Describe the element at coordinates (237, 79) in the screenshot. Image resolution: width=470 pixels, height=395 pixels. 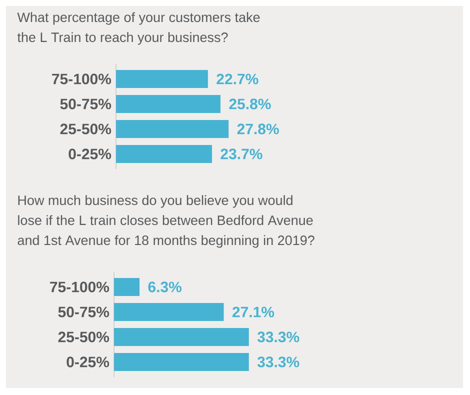
I see `data-label: 22.7%` at that location.